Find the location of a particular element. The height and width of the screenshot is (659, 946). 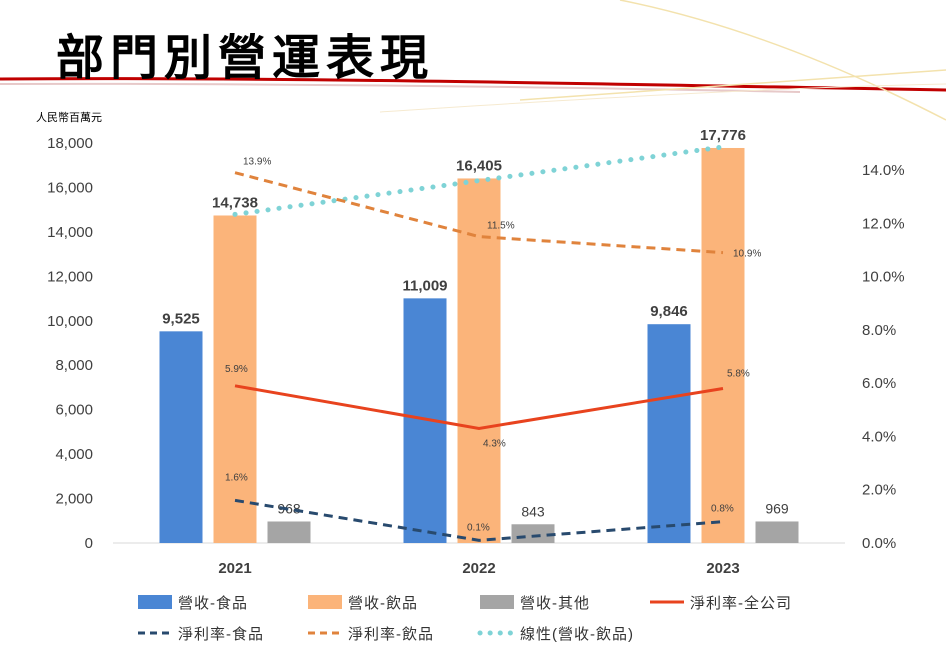

title-rule-pink is located at coordinates (400, 87).